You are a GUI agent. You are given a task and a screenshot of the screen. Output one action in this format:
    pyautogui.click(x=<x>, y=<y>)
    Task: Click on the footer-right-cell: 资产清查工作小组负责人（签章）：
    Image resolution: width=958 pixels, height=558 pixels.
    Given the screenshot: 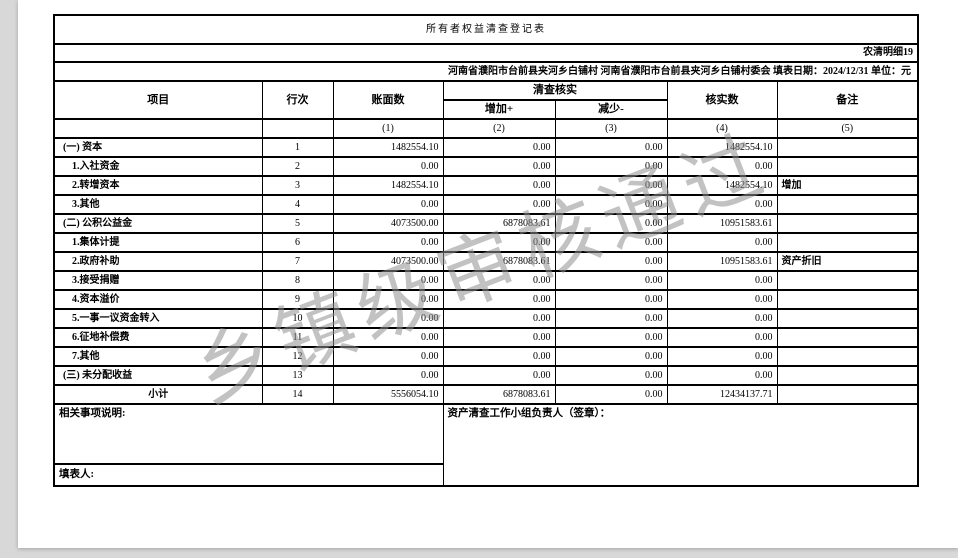 What is the action you would take?
    pyautogui.click(x=680, y=445)
    